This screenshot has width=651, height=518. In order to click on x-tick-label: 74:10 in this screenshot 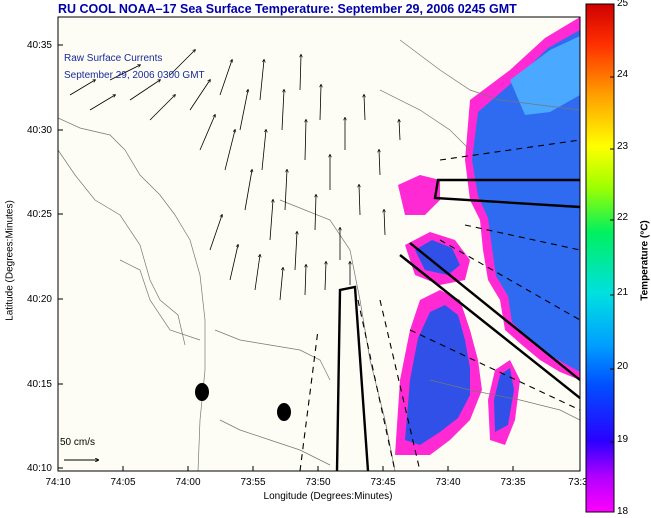, I will do `click(58, 482)`.